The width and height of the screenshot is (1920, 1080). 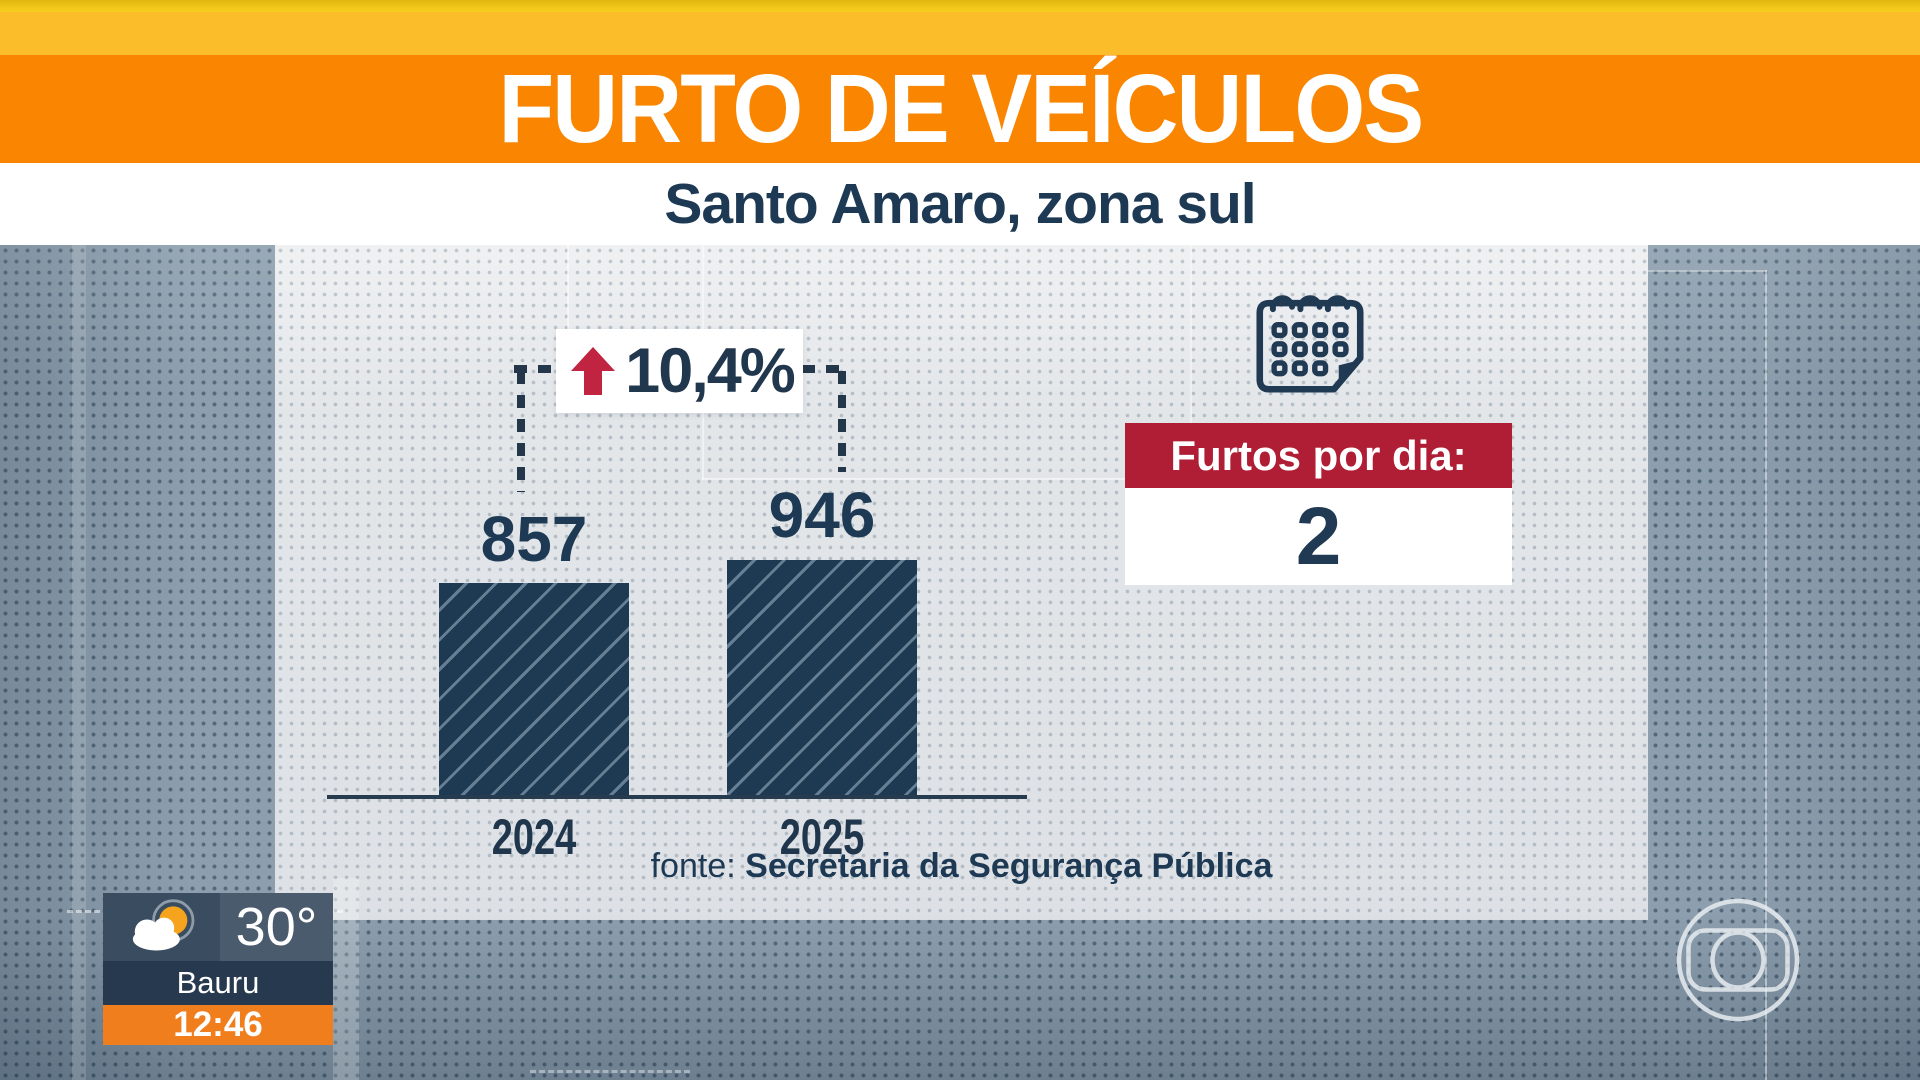 I want to click on top-gold-strip, so click(x=960, y=6).